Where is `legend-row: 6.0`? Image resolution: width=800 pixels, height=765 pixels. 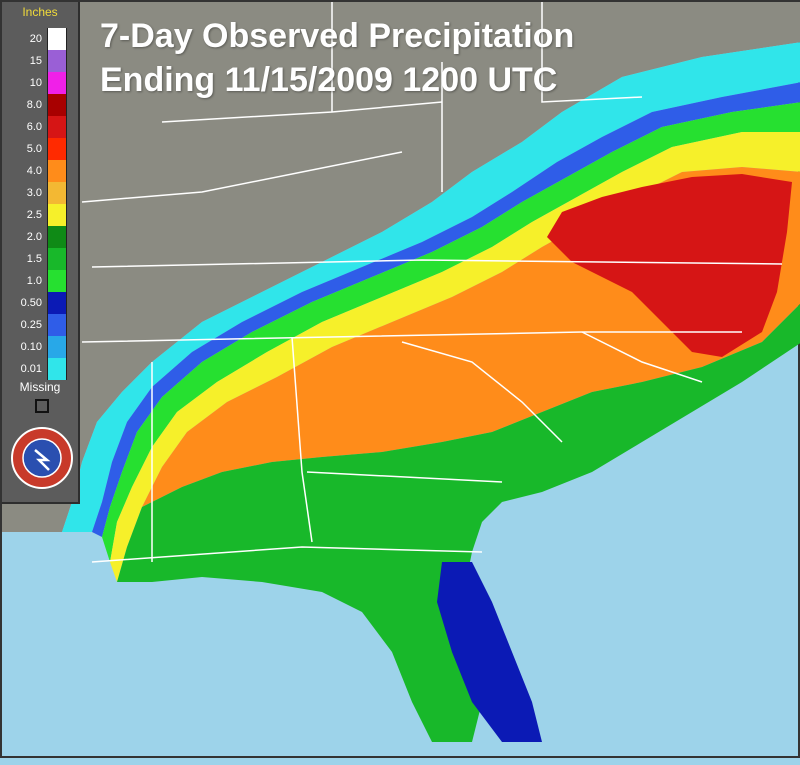
legend-row: 6.0 is located at coordinates (40, 127).